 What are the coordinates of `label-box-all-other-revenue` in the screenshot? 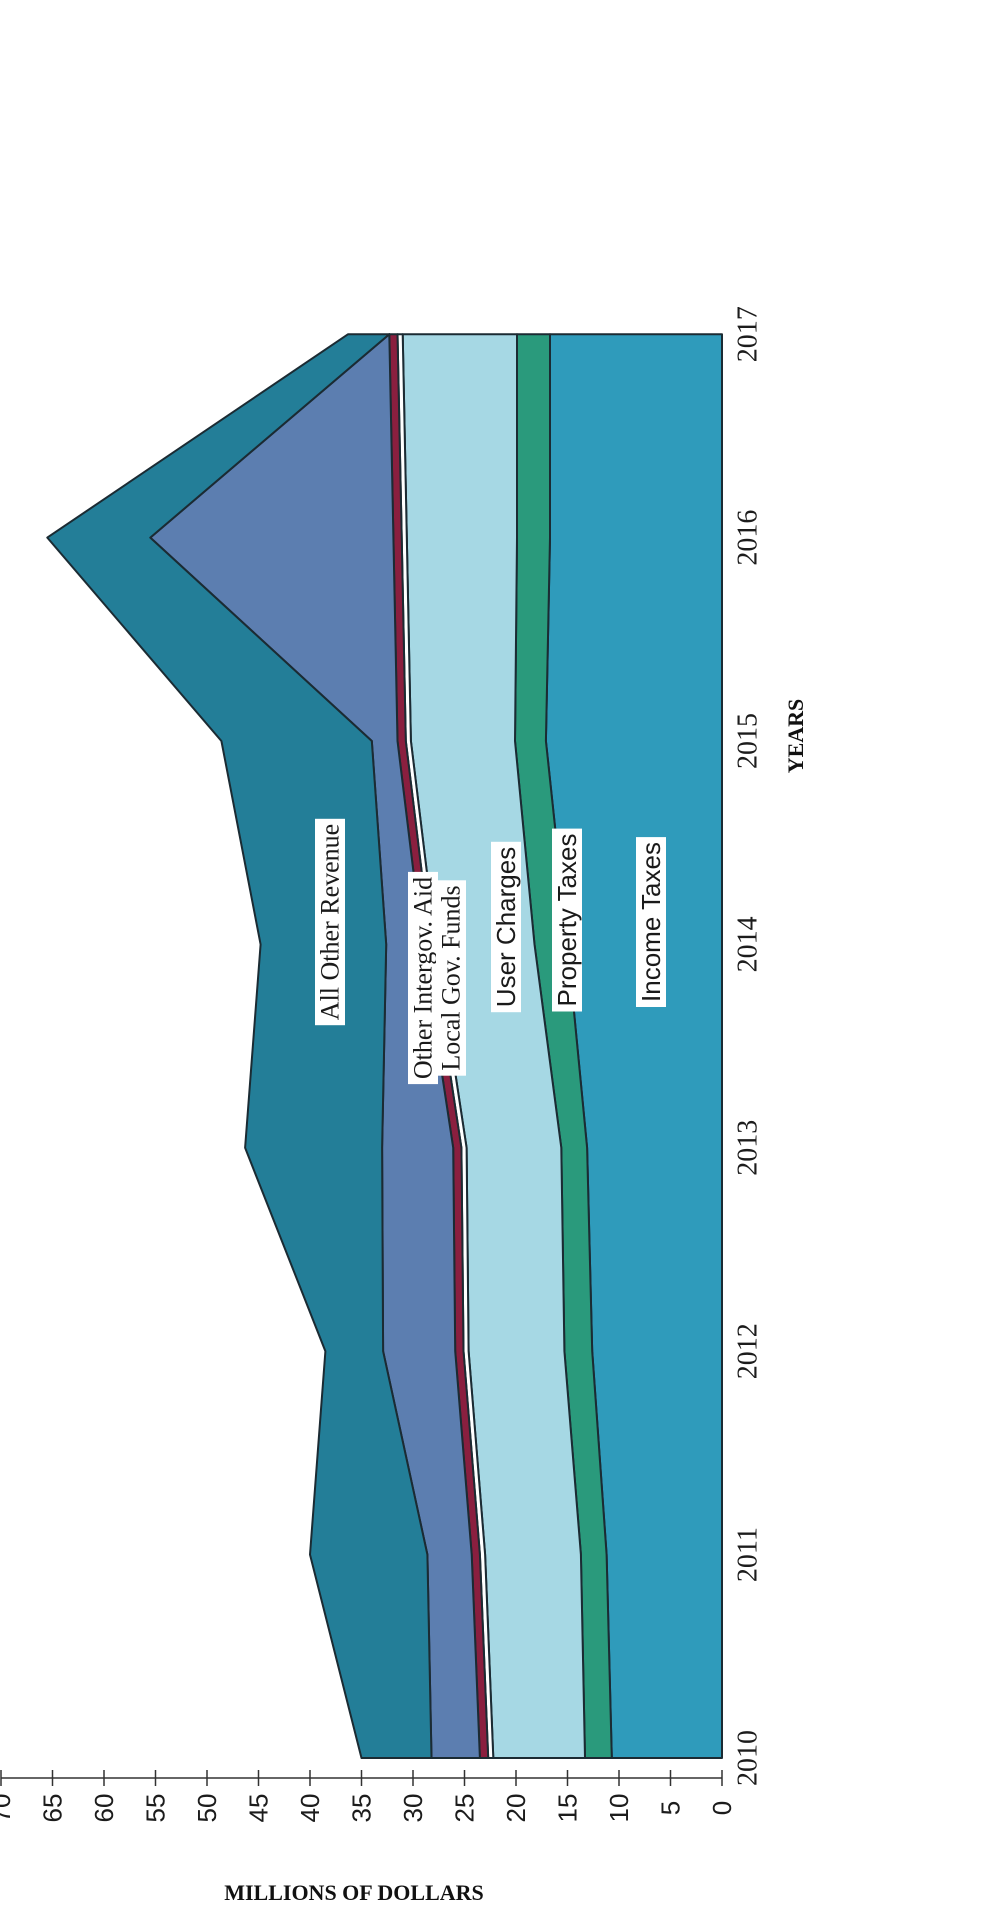 It's located at (330, 922).